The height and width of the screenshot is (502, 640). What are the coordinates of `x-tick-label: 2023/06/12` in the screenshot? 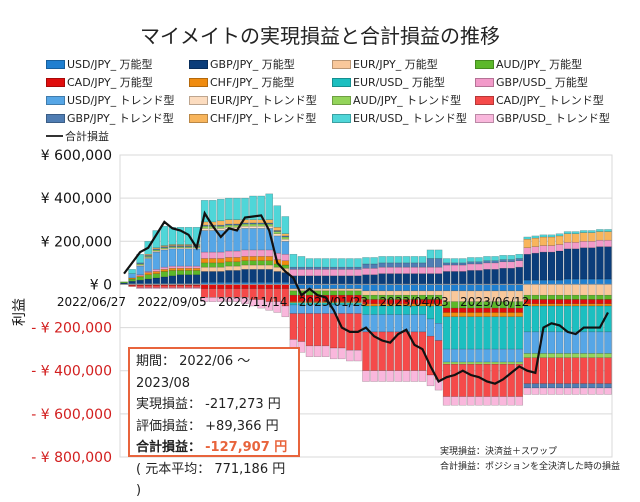 It's located at (494, 302).